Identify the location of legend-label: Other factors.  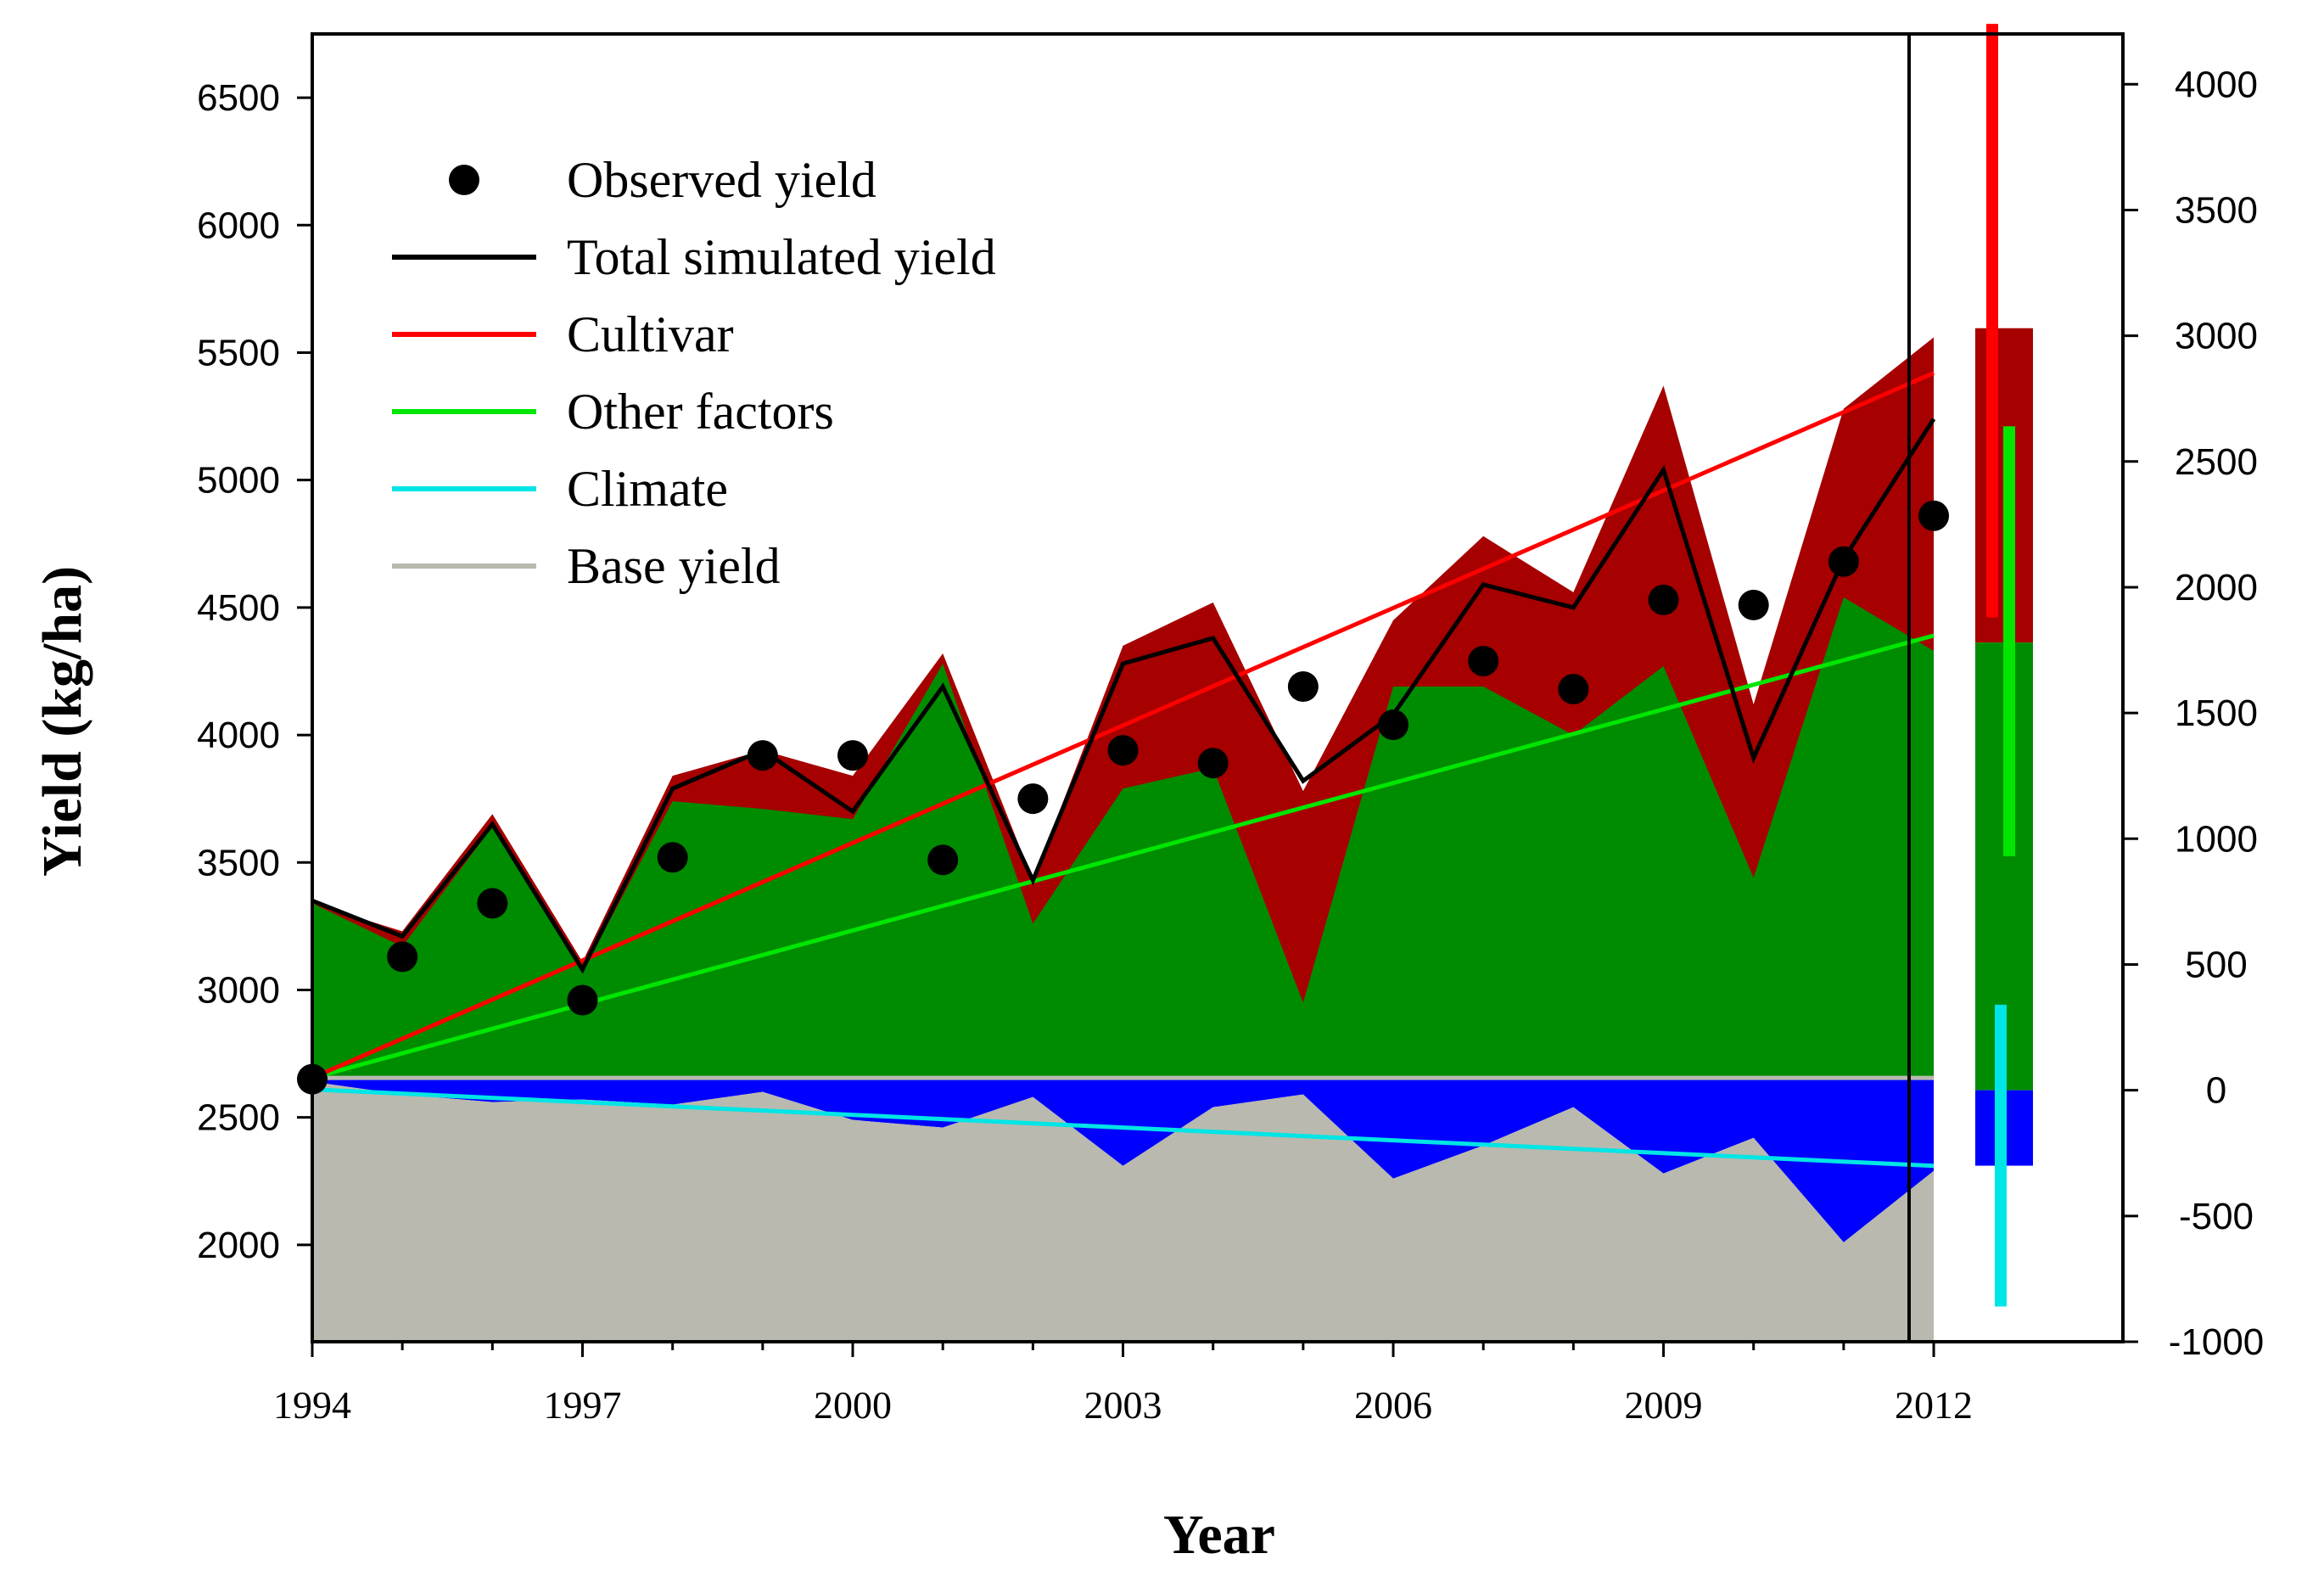
(701, 412).